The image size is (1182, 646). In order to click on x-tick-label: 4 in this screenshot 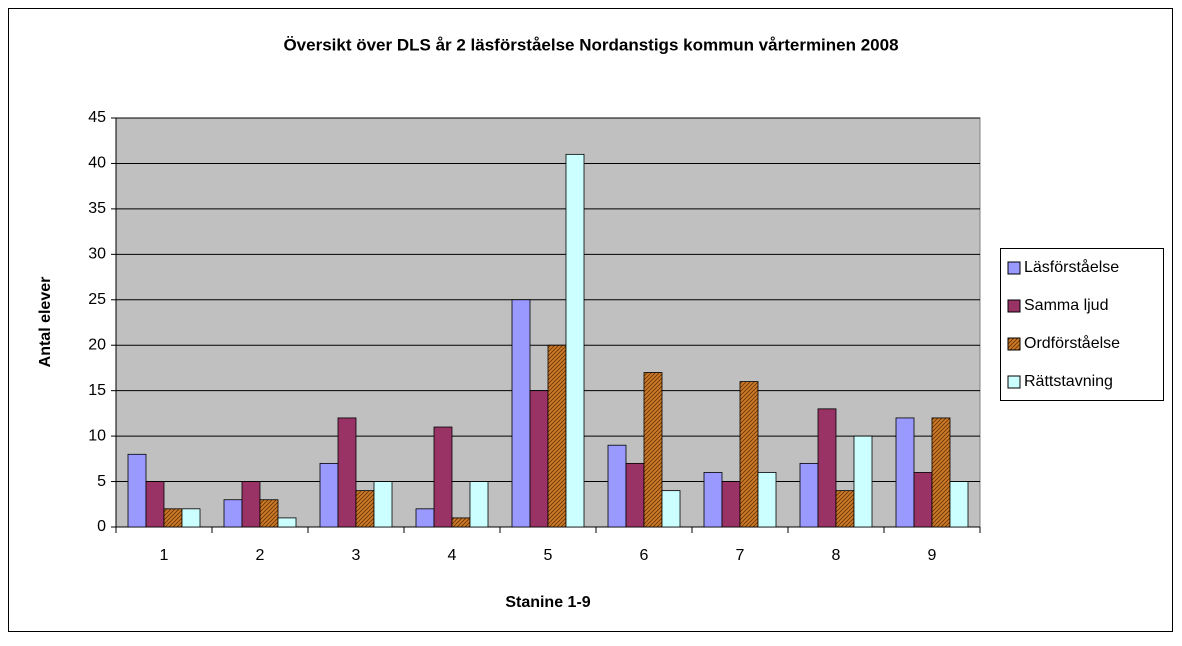, I will do `click(452, 555)`.